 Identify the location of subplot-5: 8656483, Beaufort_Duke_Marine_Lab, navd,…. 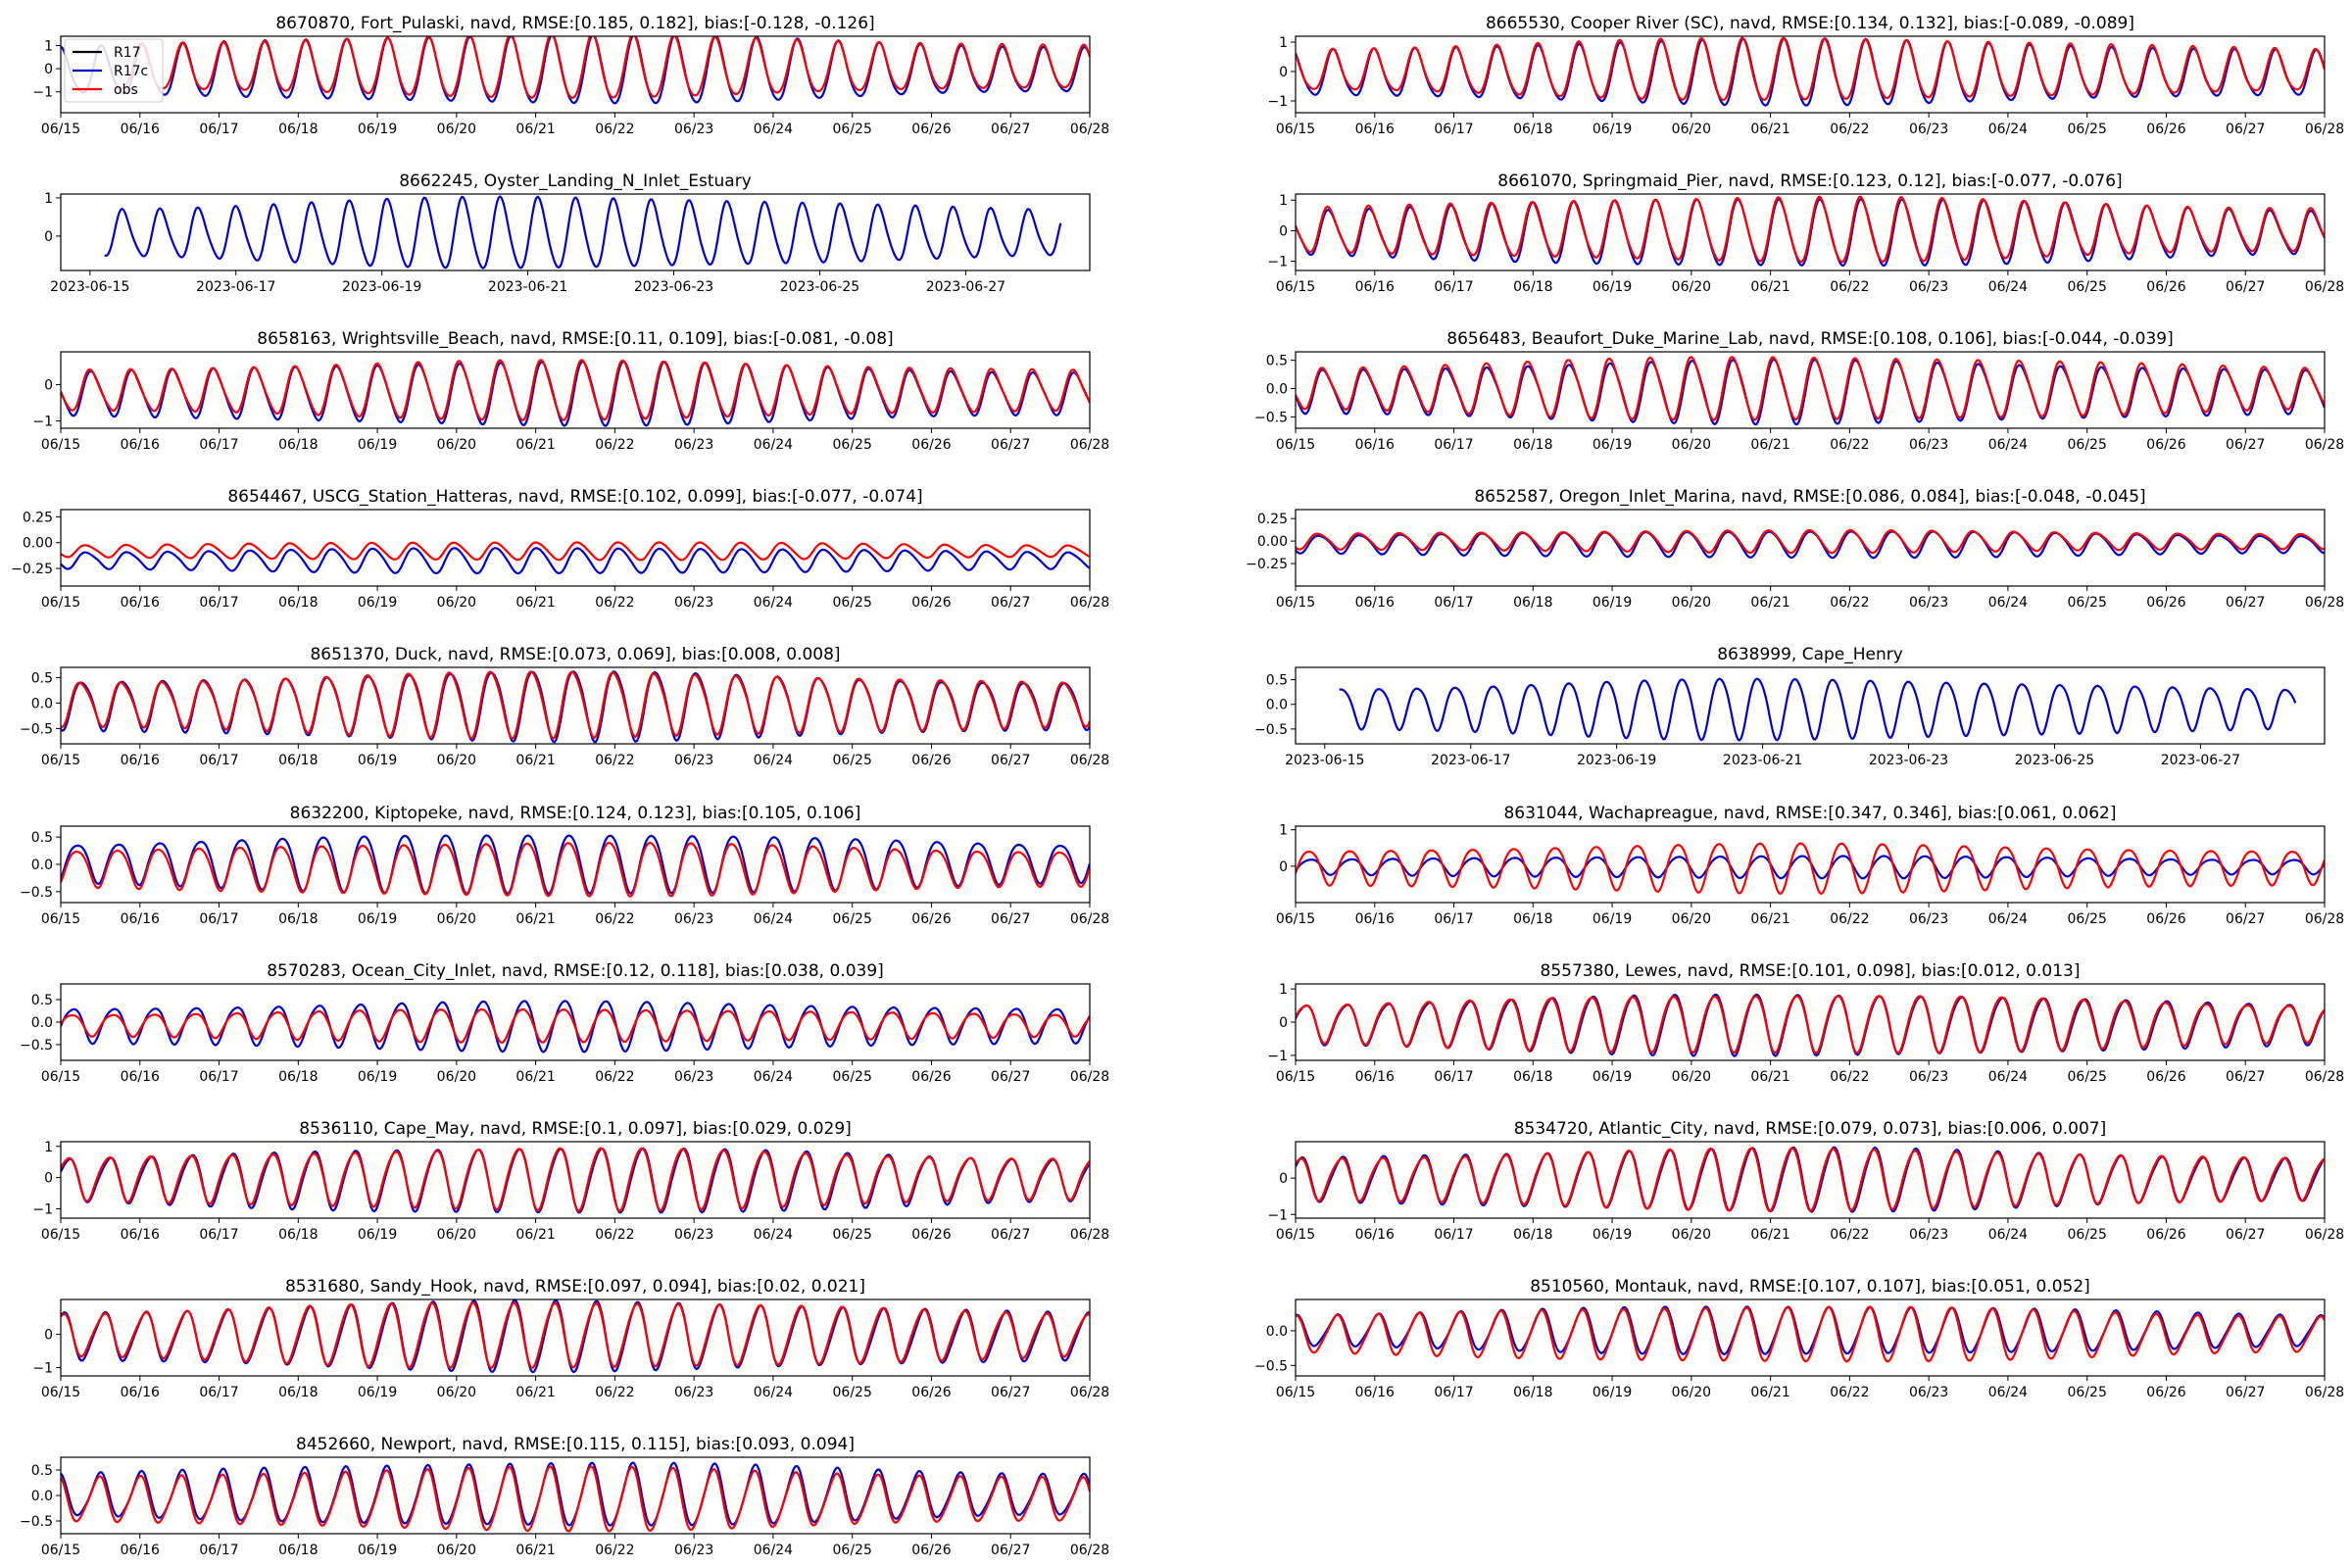
(1799, 391).